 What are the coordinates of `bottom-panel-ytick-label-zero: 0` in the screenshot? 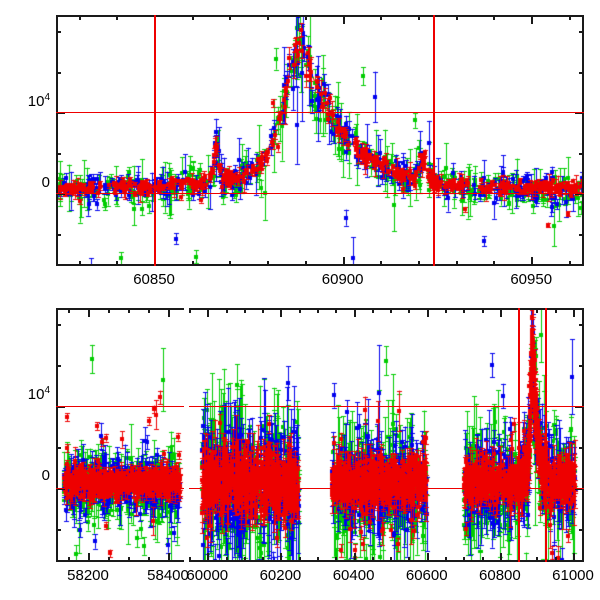 It's located at (45, 475).